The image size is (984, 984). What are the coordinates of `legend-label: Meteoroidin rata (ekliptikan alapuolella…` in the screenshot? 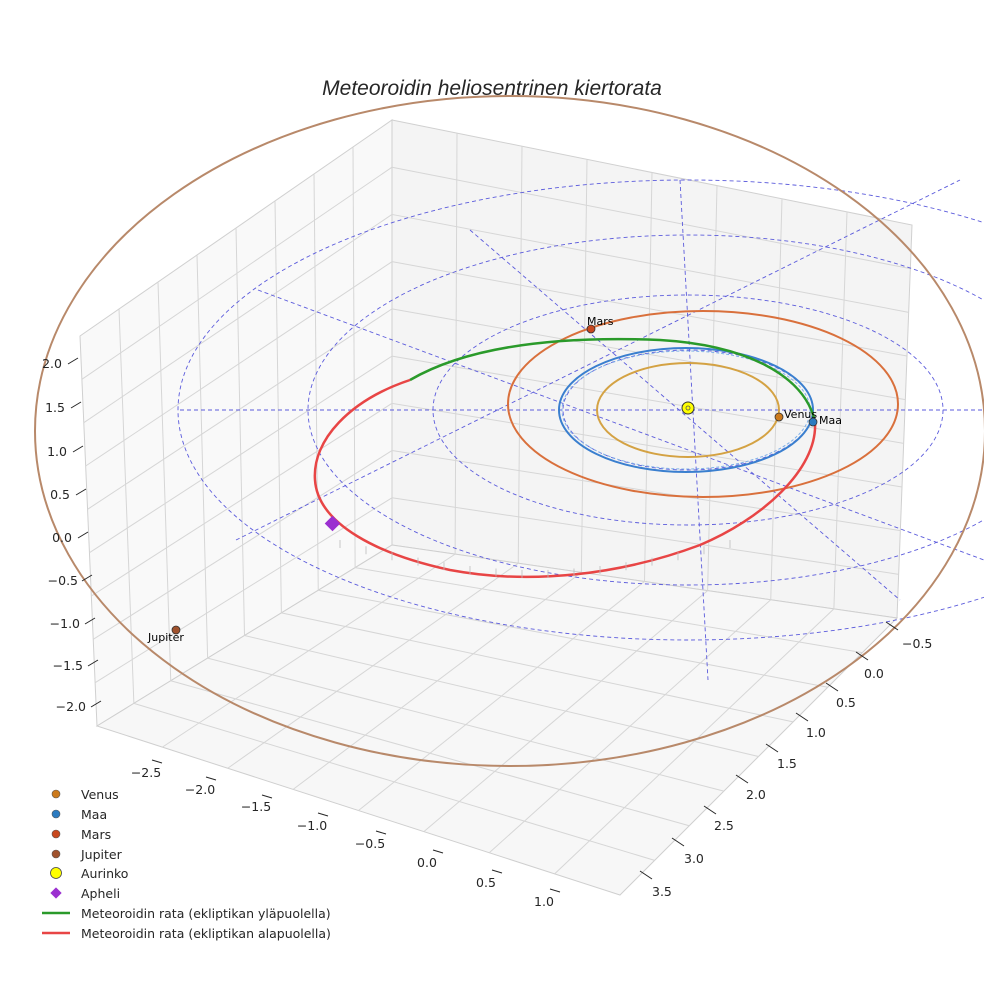 It's located at (206, 933).